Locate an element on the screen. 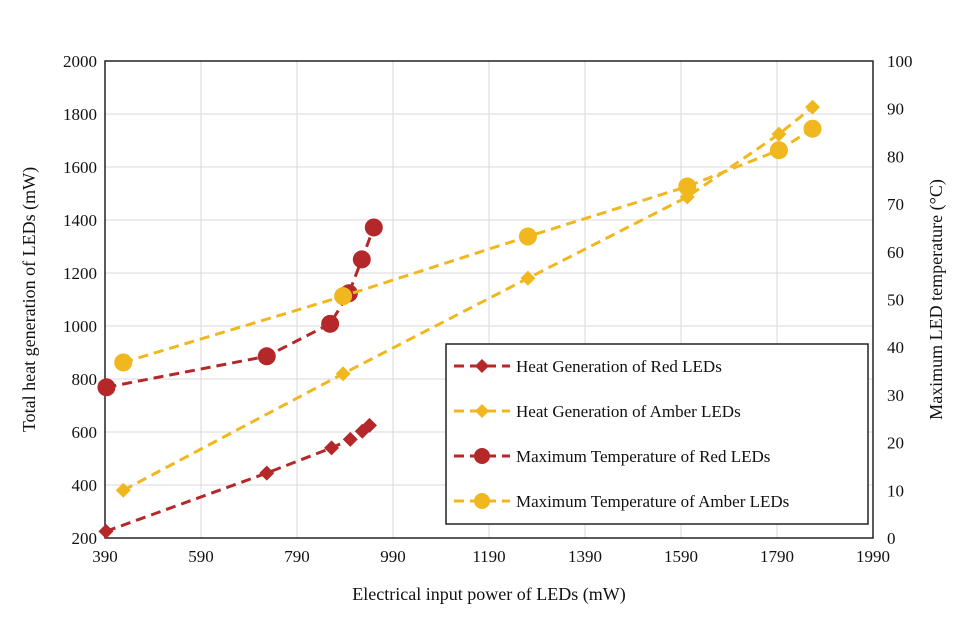  y2-tick-label: 30 is located at coordinates (895, 395).